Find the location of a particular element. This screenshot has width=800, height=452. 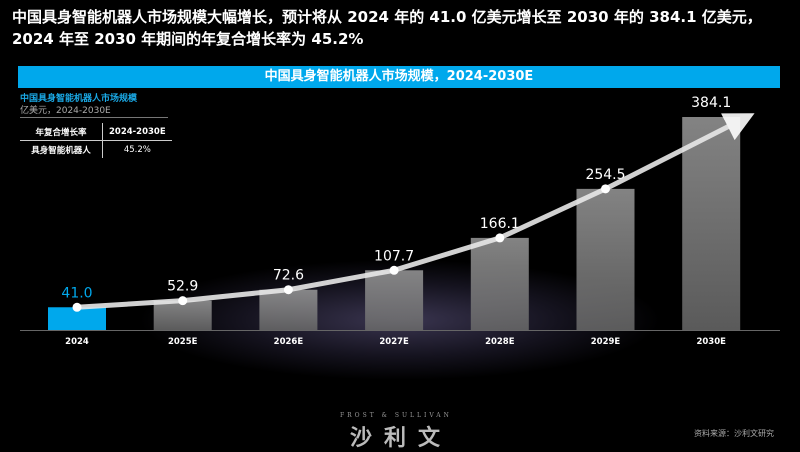

source-note: 资料来源：沙利文研究 is located at coordinates (734, 433).